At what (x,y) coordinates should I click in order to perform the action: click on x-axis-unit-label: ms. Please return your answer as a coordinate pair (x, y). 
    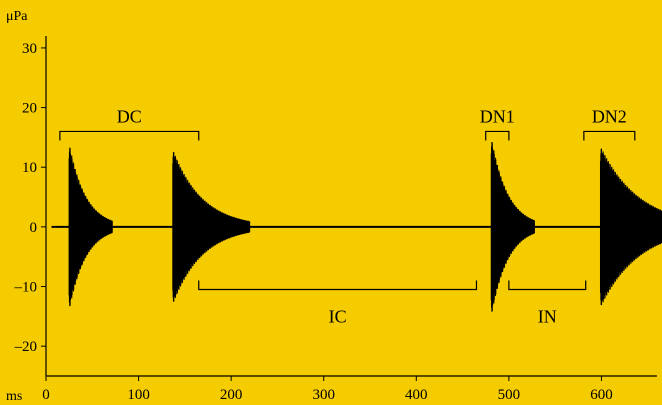
    Looking at the image, I should click on (14, 396).